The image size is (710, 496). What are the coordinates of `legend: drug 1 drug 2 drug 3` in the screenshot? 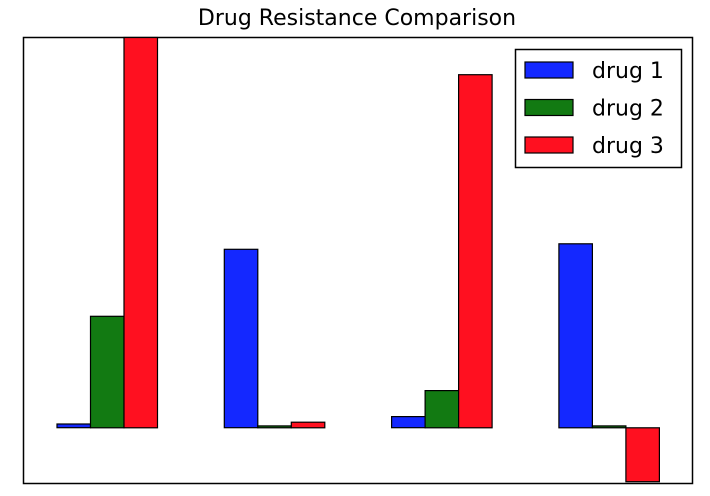 It's located at (598, 108).